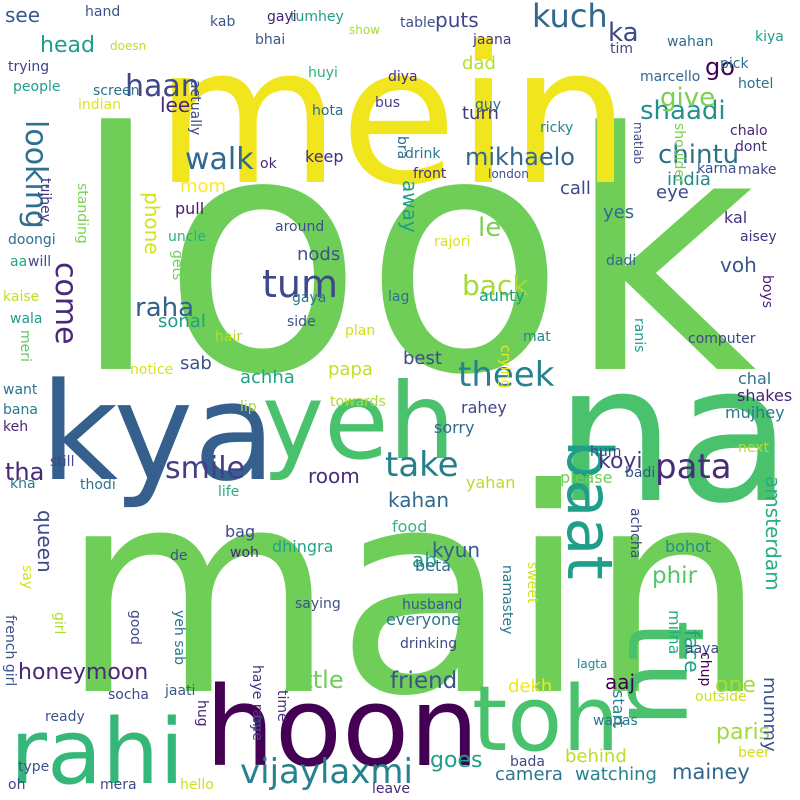  What do you see at coordinates (98, 485) in the screenshot?
I see `cloud-word-thodi: thodi` at bounding box center [98, 485].